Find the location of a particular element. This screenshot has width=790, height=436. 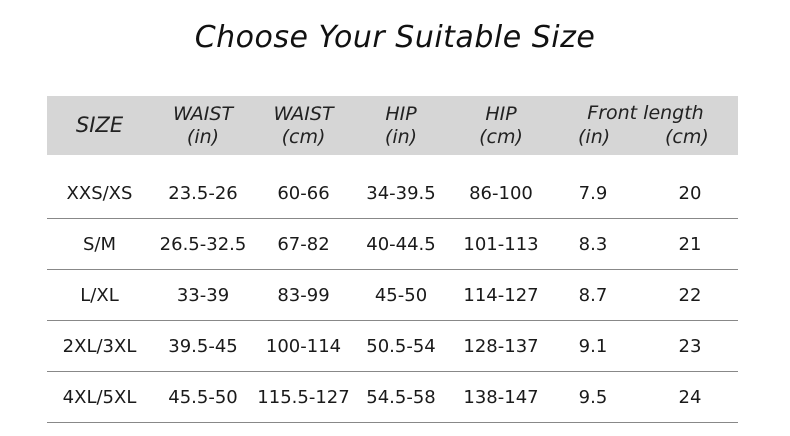

cell-hip-in: 34-39.5 is located at coordinates (401, 193).